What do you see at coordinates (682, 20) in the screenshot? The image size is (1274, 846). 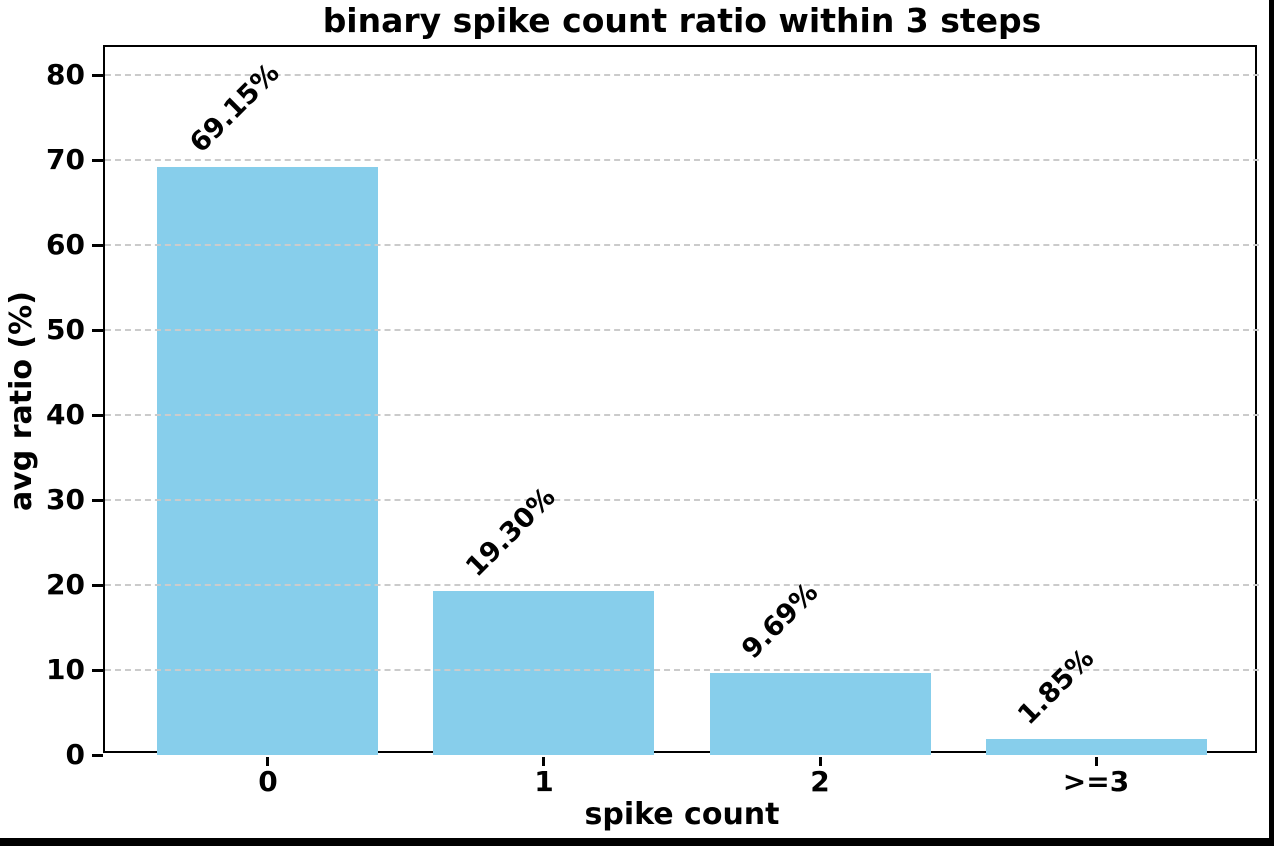 I see `chart-title: binary spike count ratio within 3 steps` at bounding box center [682, 20].